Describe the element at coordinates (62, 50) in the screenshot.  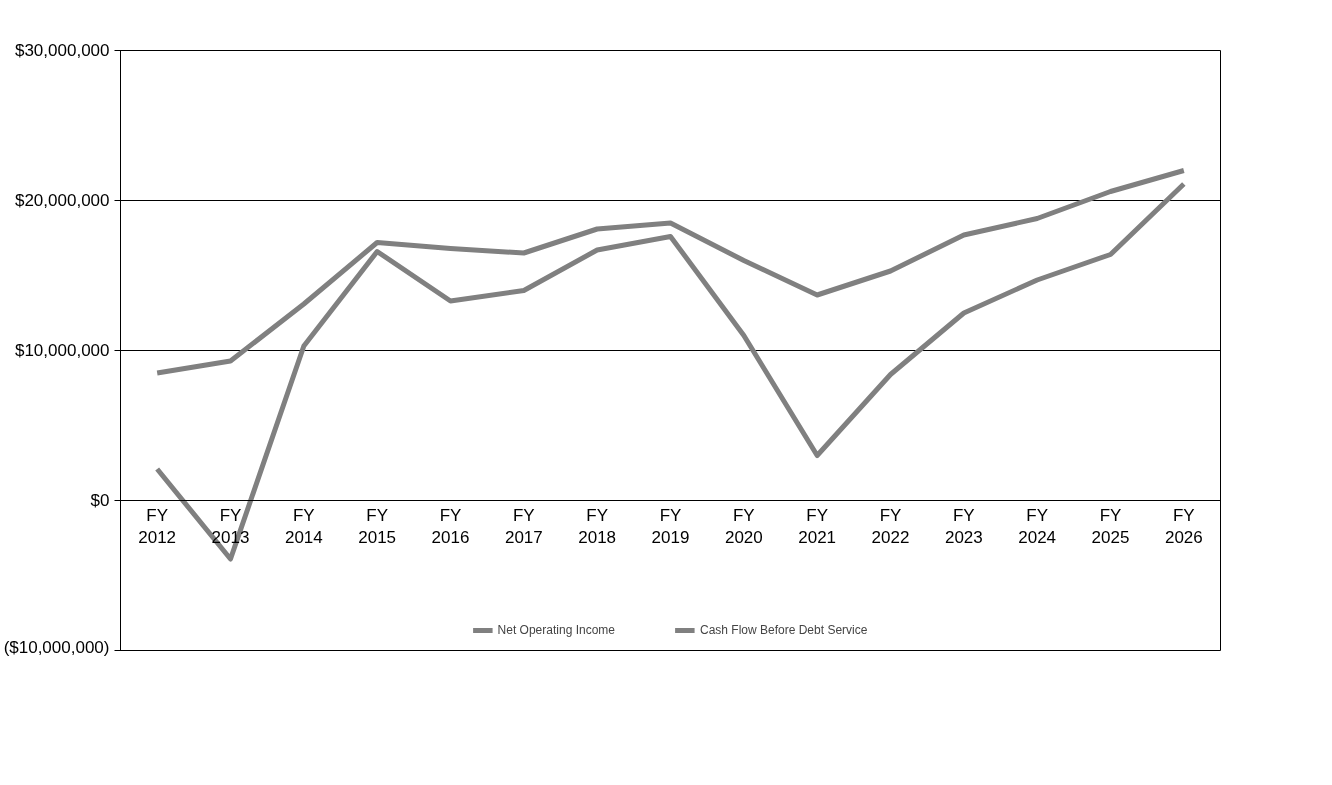
I see `y-tick-label: $30,000,000` at that location.